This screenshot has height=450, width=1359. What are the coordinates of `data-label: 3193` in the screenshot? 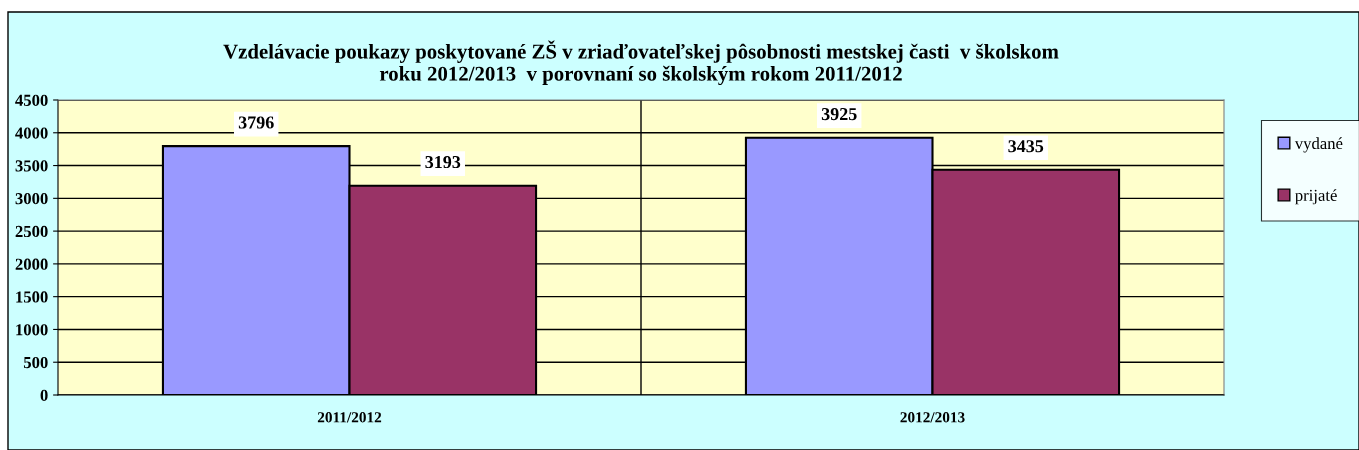 It's located at (443, 162).